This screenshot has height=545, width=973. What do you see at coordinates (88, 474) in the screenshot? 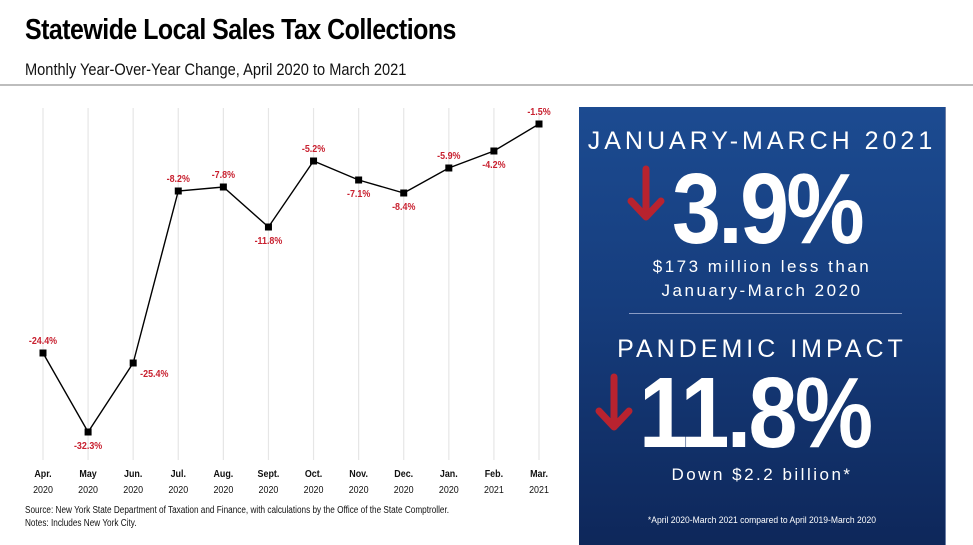
I see `x-tick-label-month: May` at bounding box center [88, 474].